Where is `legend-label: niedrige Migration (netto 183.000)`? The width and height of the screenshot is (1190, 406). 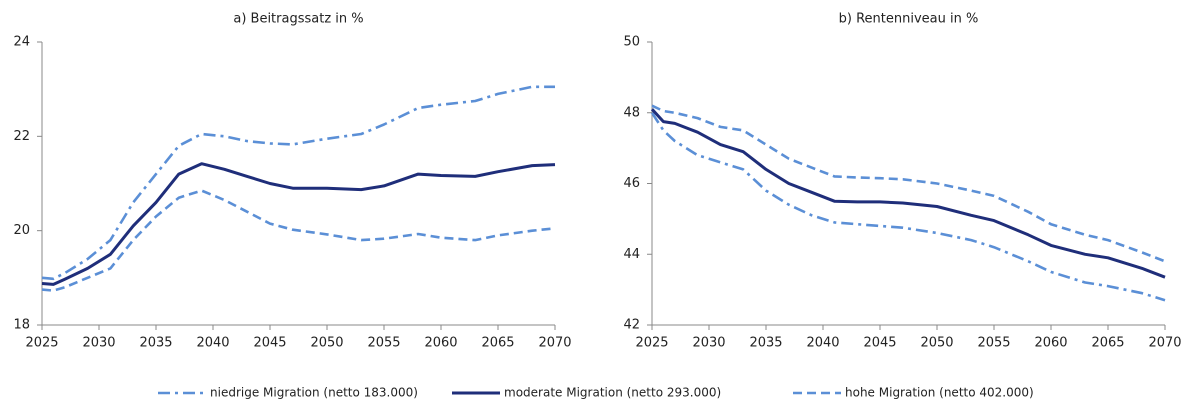
legend-label: niedrige Migration (netto 183.000) is located at coordinates (314, 393).